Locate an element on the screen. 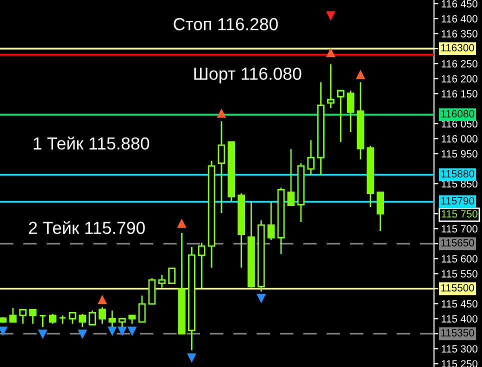 The image size is (482, 367). y-tick-label: 116 450 is located at coordinates (460, 4).